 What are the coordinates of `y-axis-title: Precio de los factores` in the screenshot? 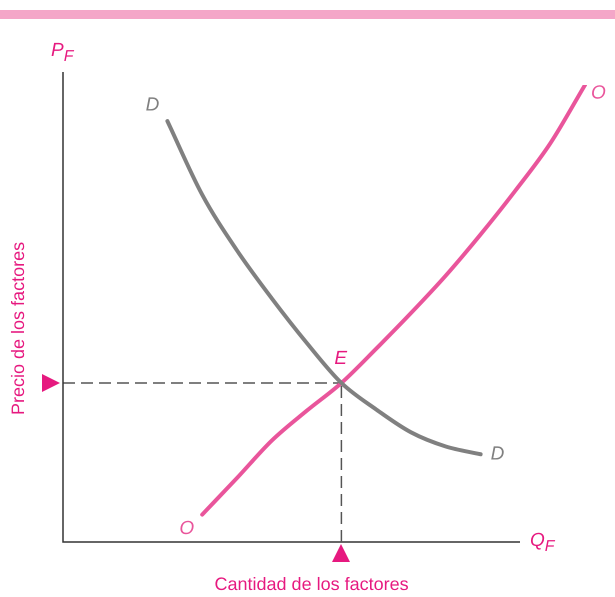 It's located at (18, 328).